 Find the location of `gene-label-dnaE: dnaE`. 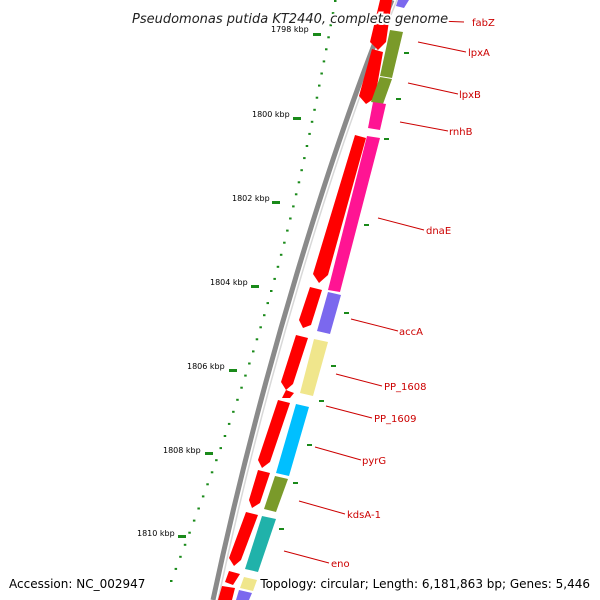

gene-label-dnaE: dnaE is located at coordinates (438, 231).